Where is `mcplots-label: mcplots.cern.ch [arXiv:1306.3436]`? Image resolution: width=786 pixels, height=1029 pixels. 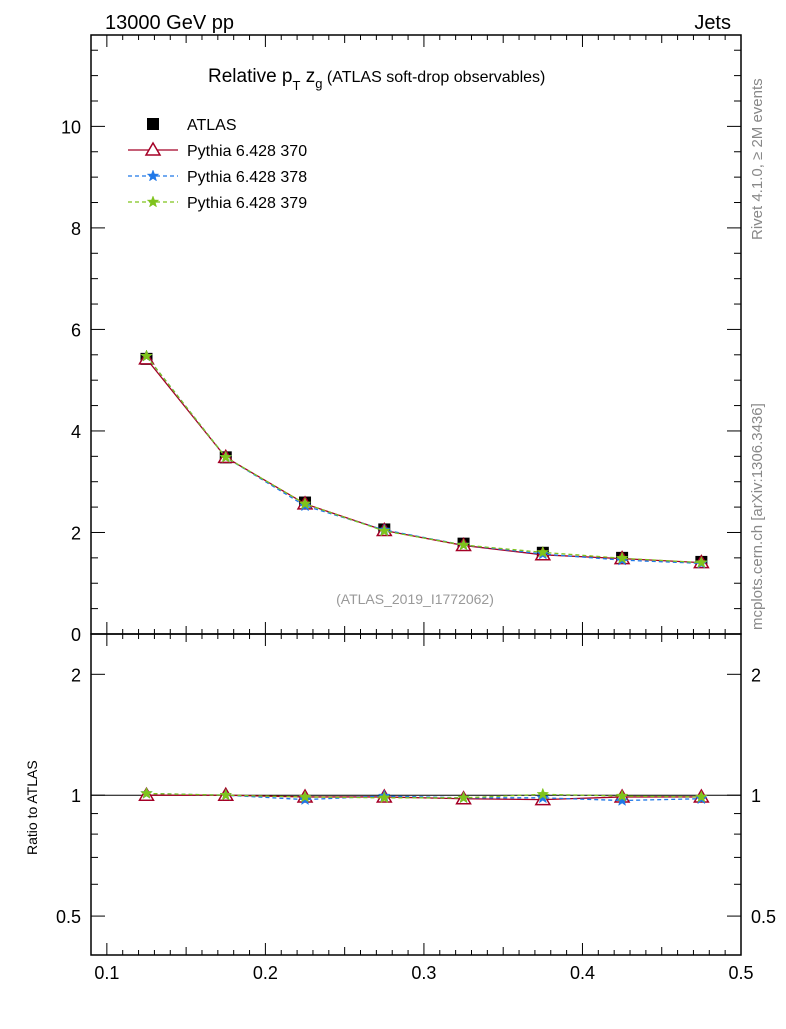
mcplots-label: mcplots.cern.ch [arXiv:1306.3436] is located at coordinates (757, 516).